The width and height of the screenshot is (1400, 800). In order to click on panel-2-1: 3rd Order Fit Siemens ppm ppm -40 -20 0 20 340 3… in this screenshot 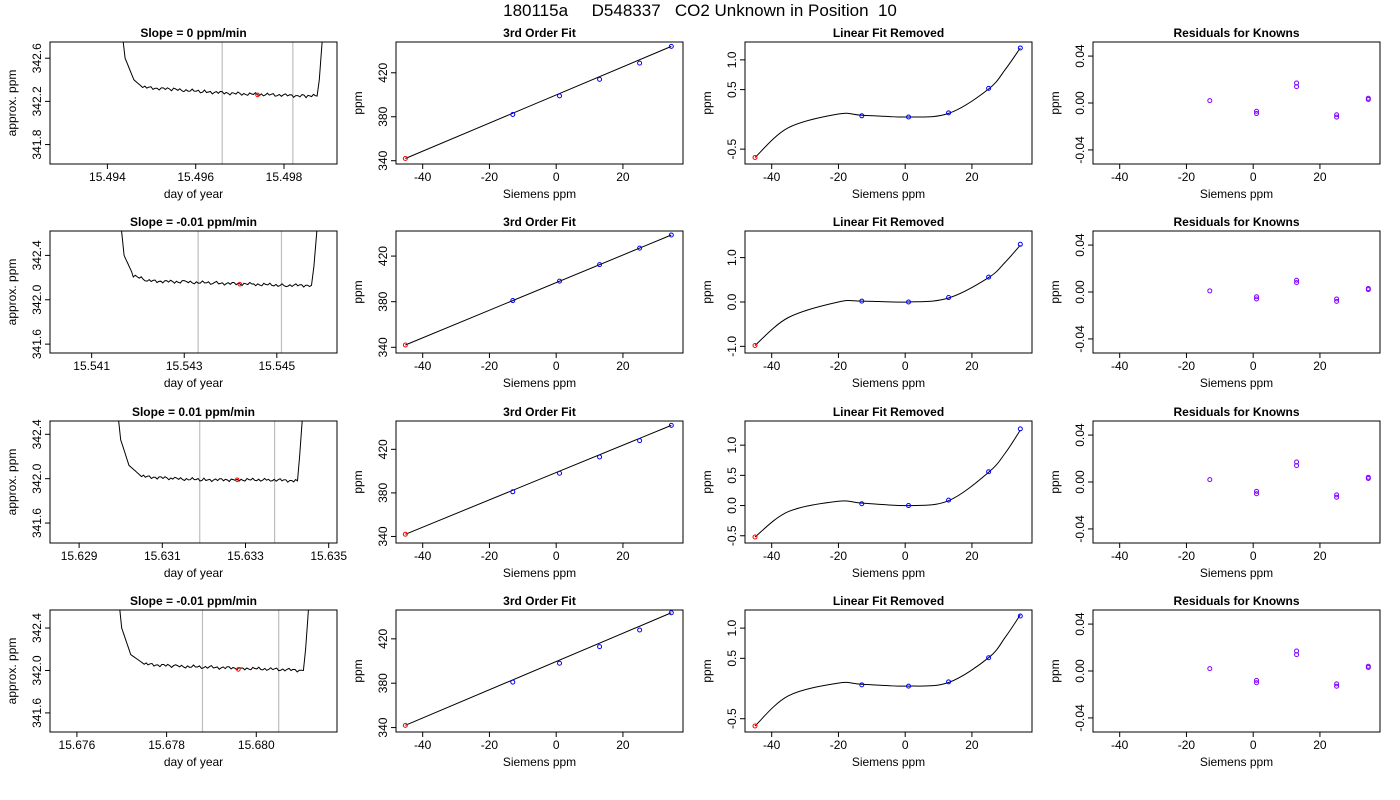, I will do `click(517, 492)`.